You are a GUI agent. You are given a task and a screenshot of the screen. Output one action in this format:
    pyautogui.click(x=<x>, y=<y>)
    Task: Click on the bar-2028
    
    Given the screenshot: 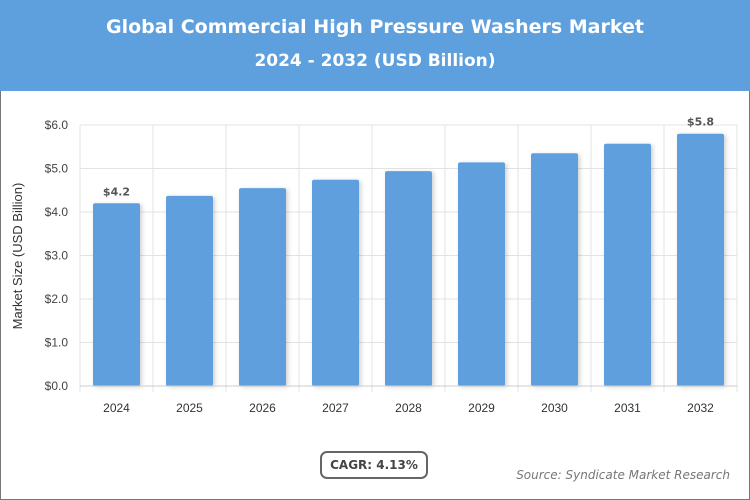 What is the action you would take?
    pyautogui.click(x=408, y=278)
    